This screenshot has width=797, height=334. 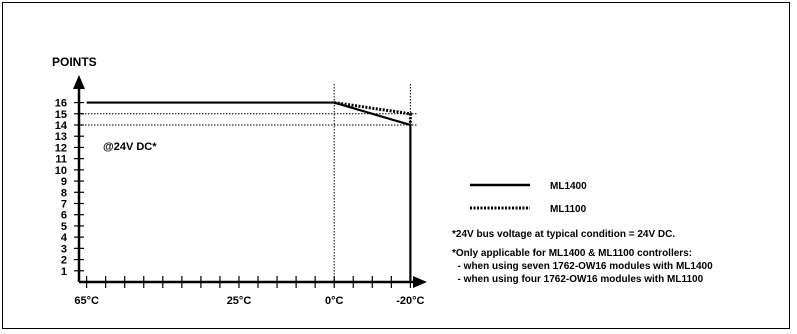 What do you see at coordinates (64, 261) in the screenshot?
I see `y-tick-label: 2` at bounding box center [64, 261].